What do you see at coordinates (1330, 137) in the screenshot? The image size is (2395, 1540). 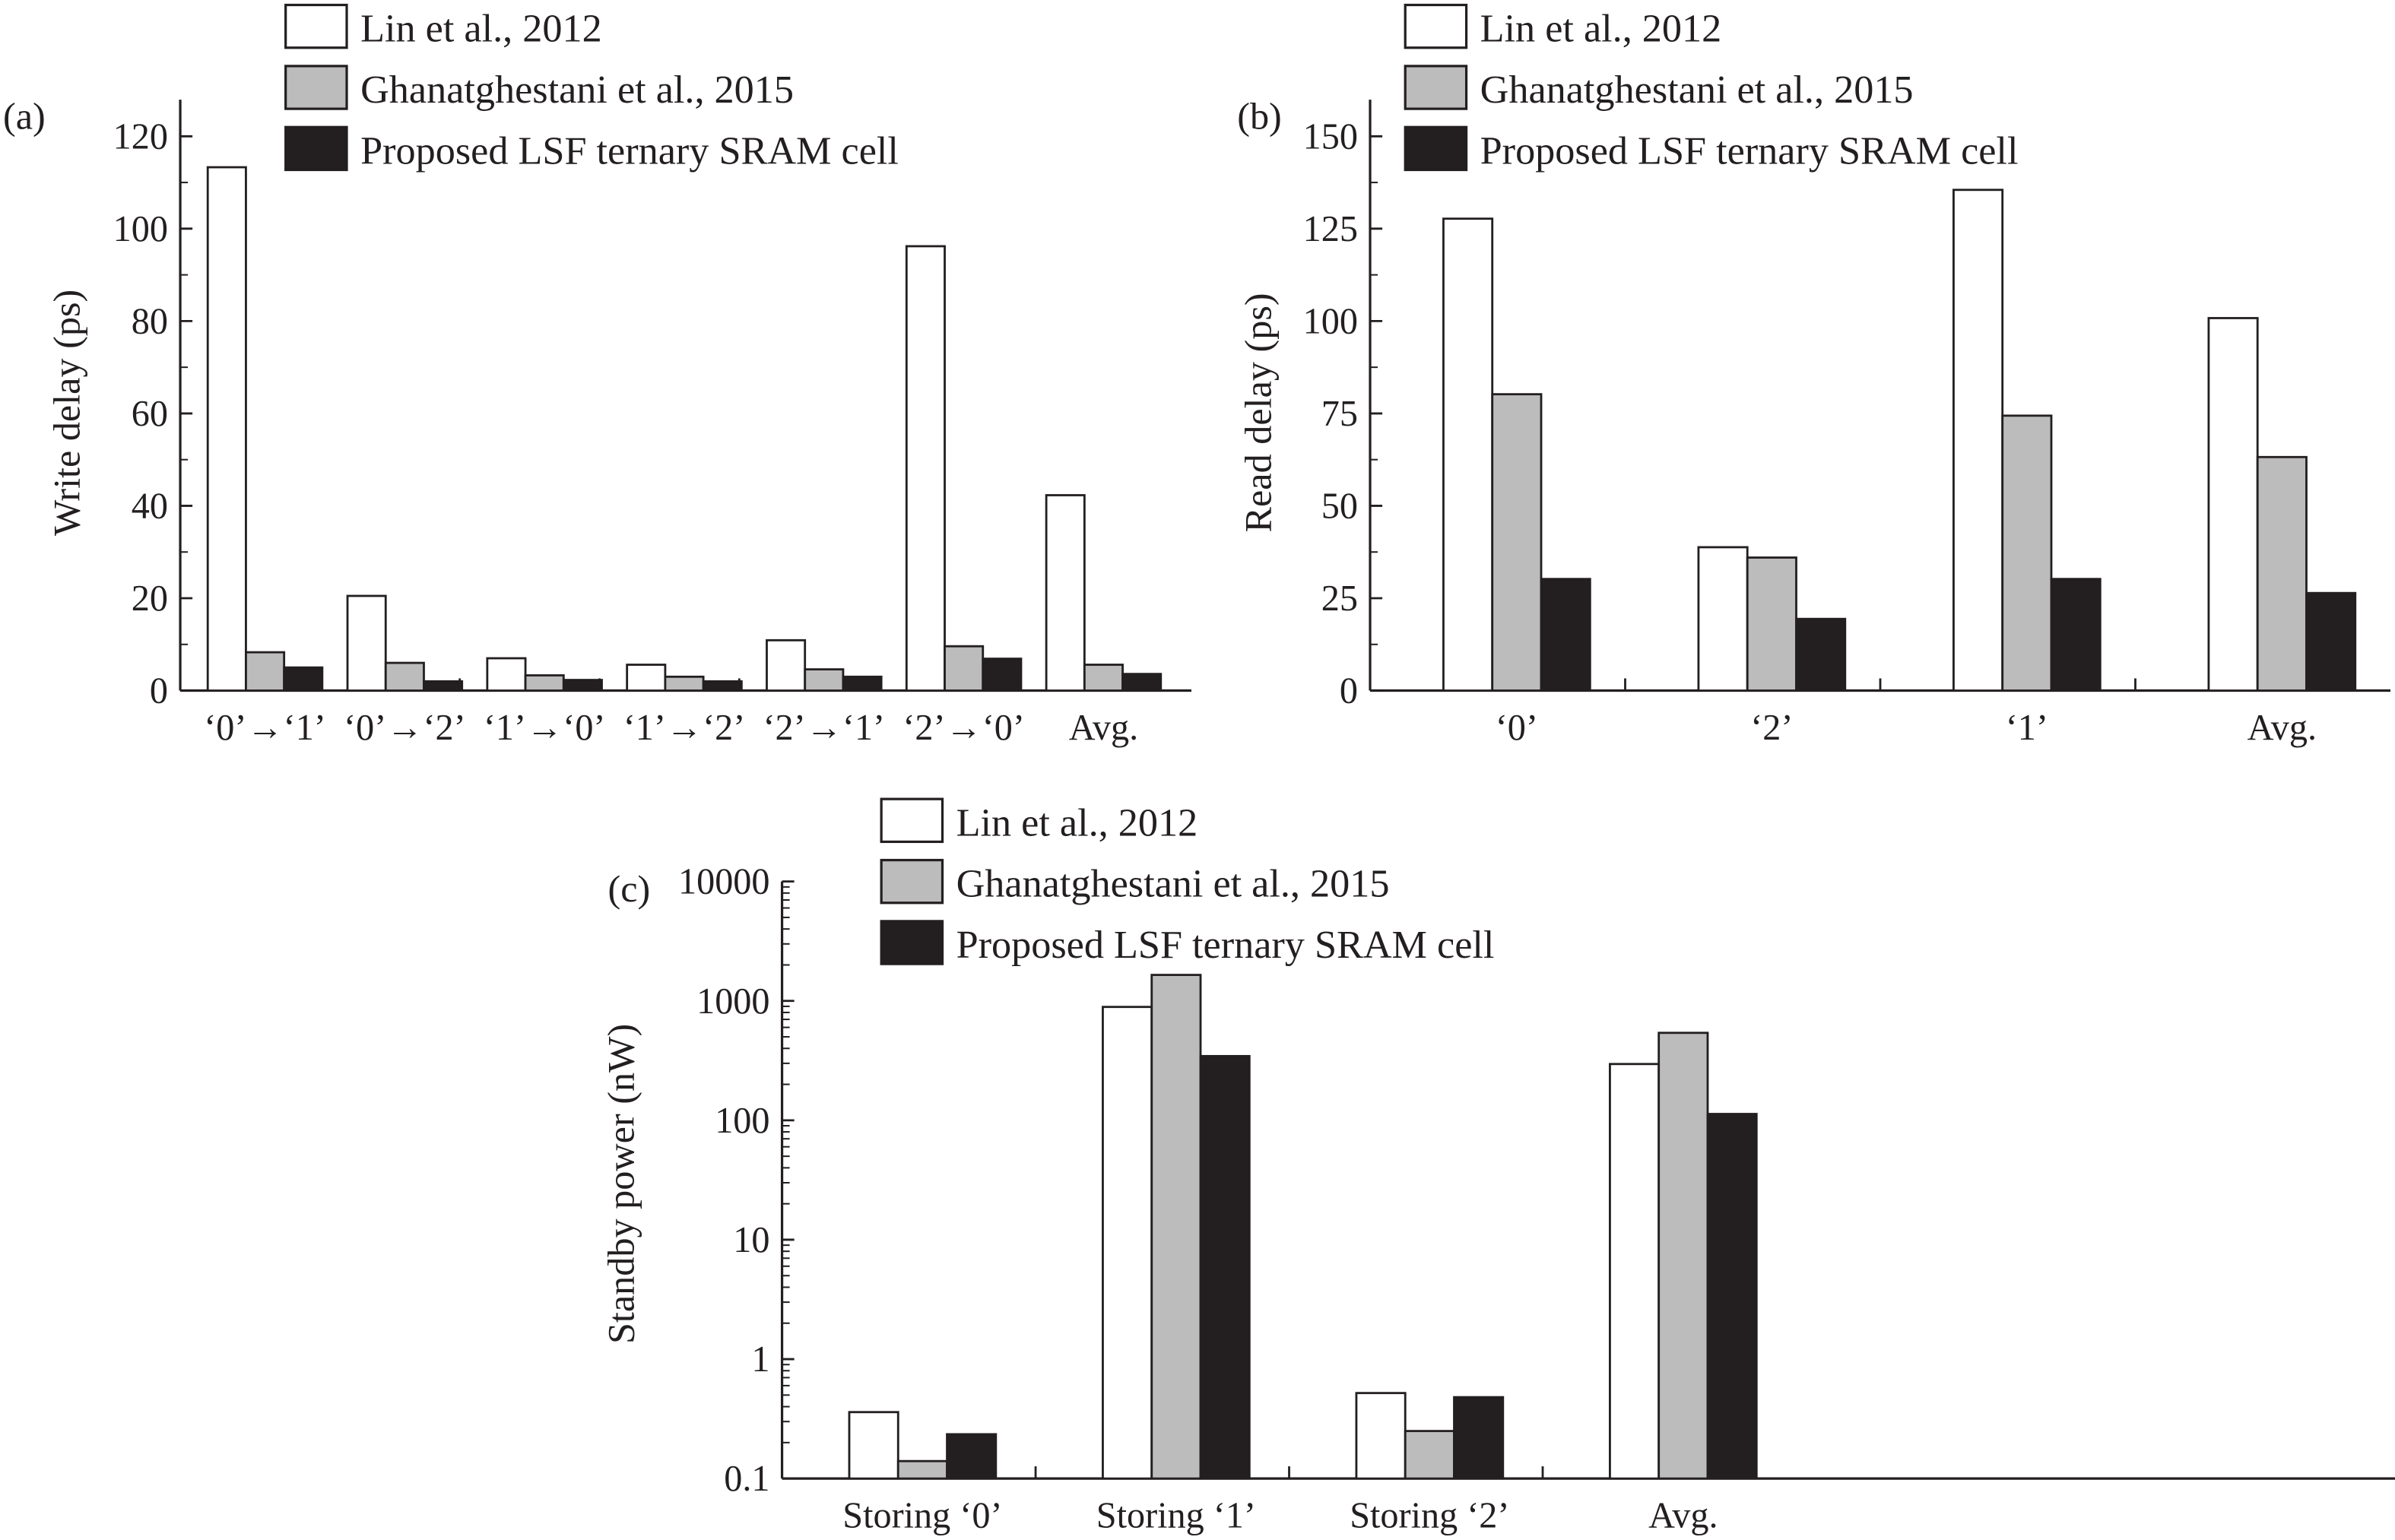 I see `y-tick-label: 150` at bounding box center [1330, 137].